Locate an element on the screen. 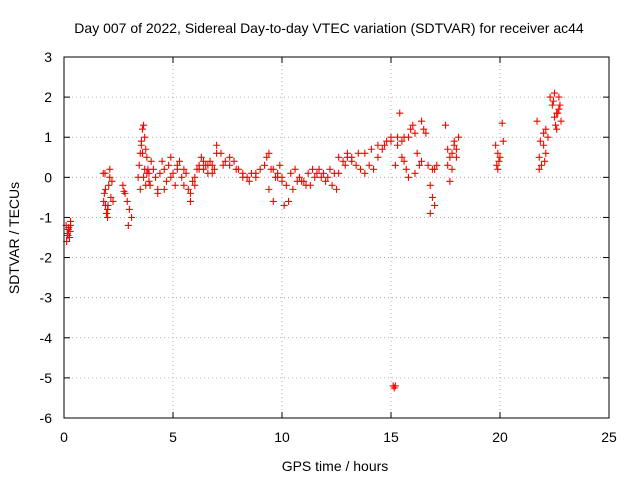 The height and width of the screenshot is (480, 640). y-axis-label: SDTVAR / TECUs is located at coordinates (14, 238).